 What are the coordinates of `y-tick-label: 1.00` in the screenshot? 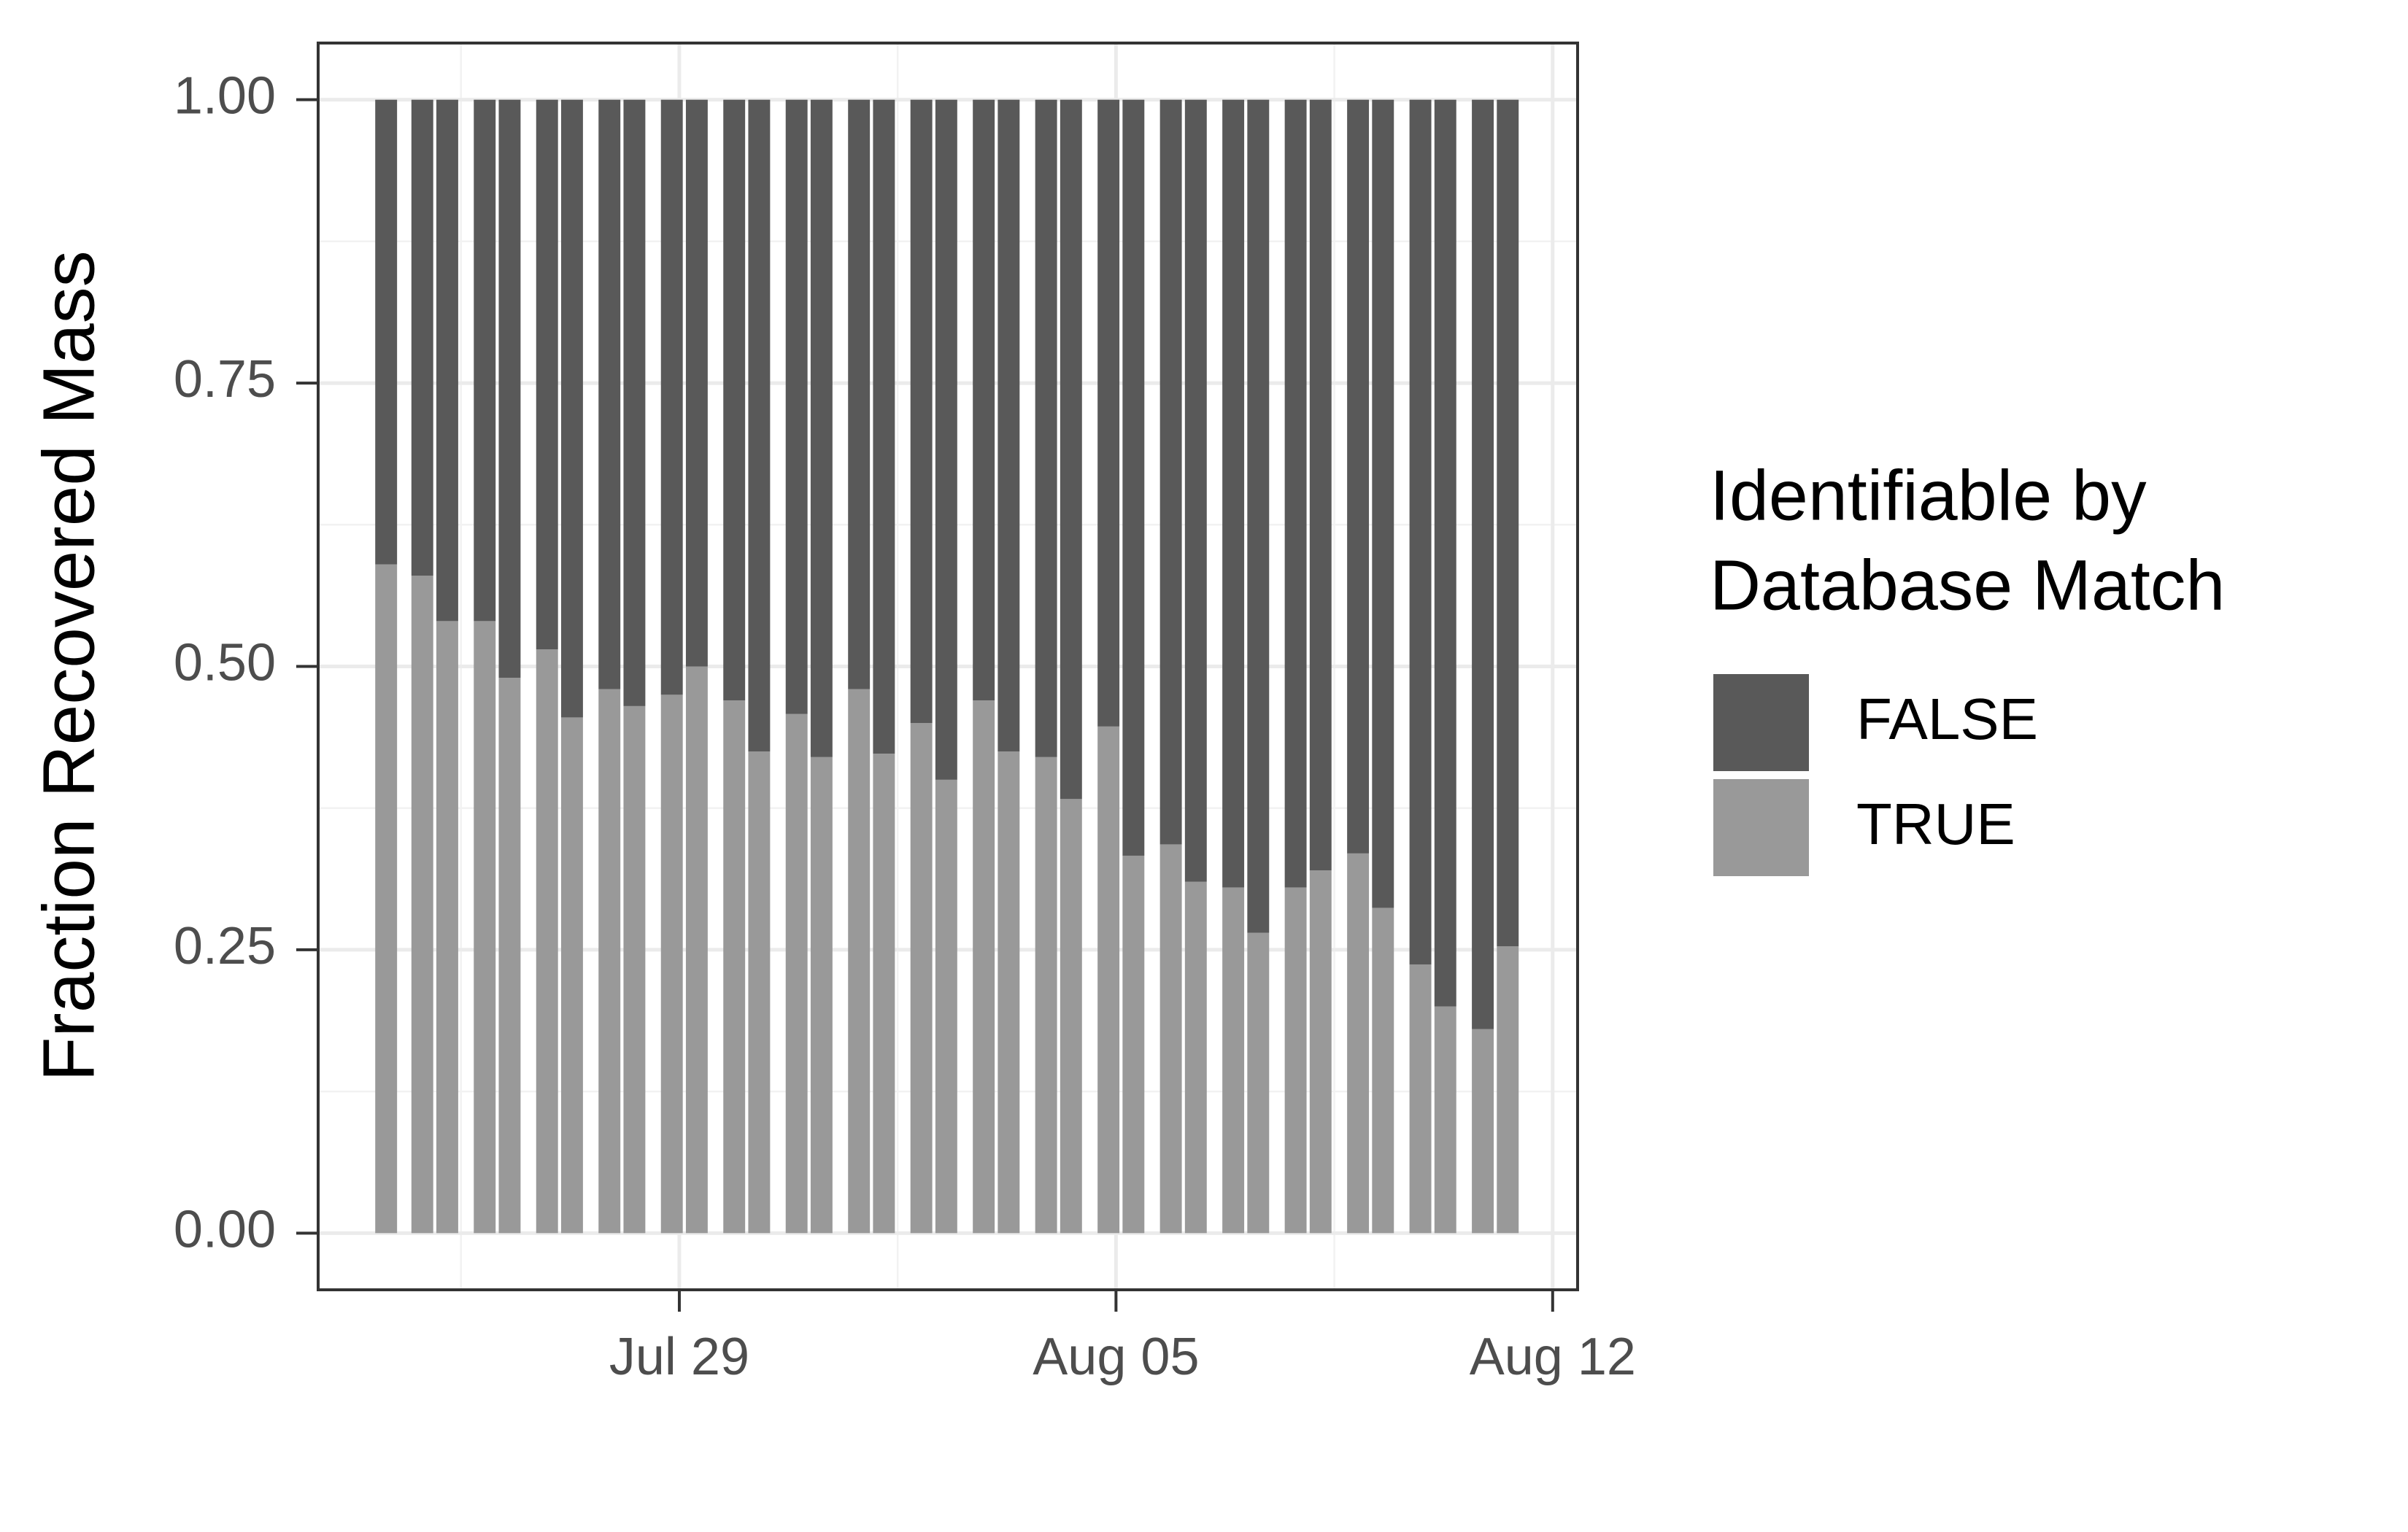 It's located at (225, 96).